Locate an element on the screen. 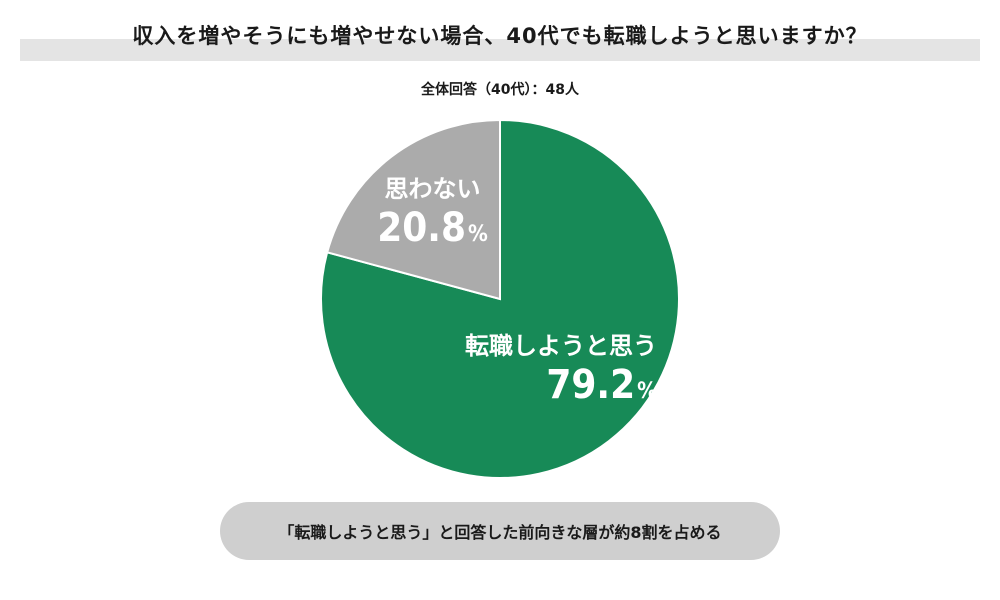 The width and height of the screenshot is (1000, 600). slice-label-2: 思わない is located at coordinates (433, 189).